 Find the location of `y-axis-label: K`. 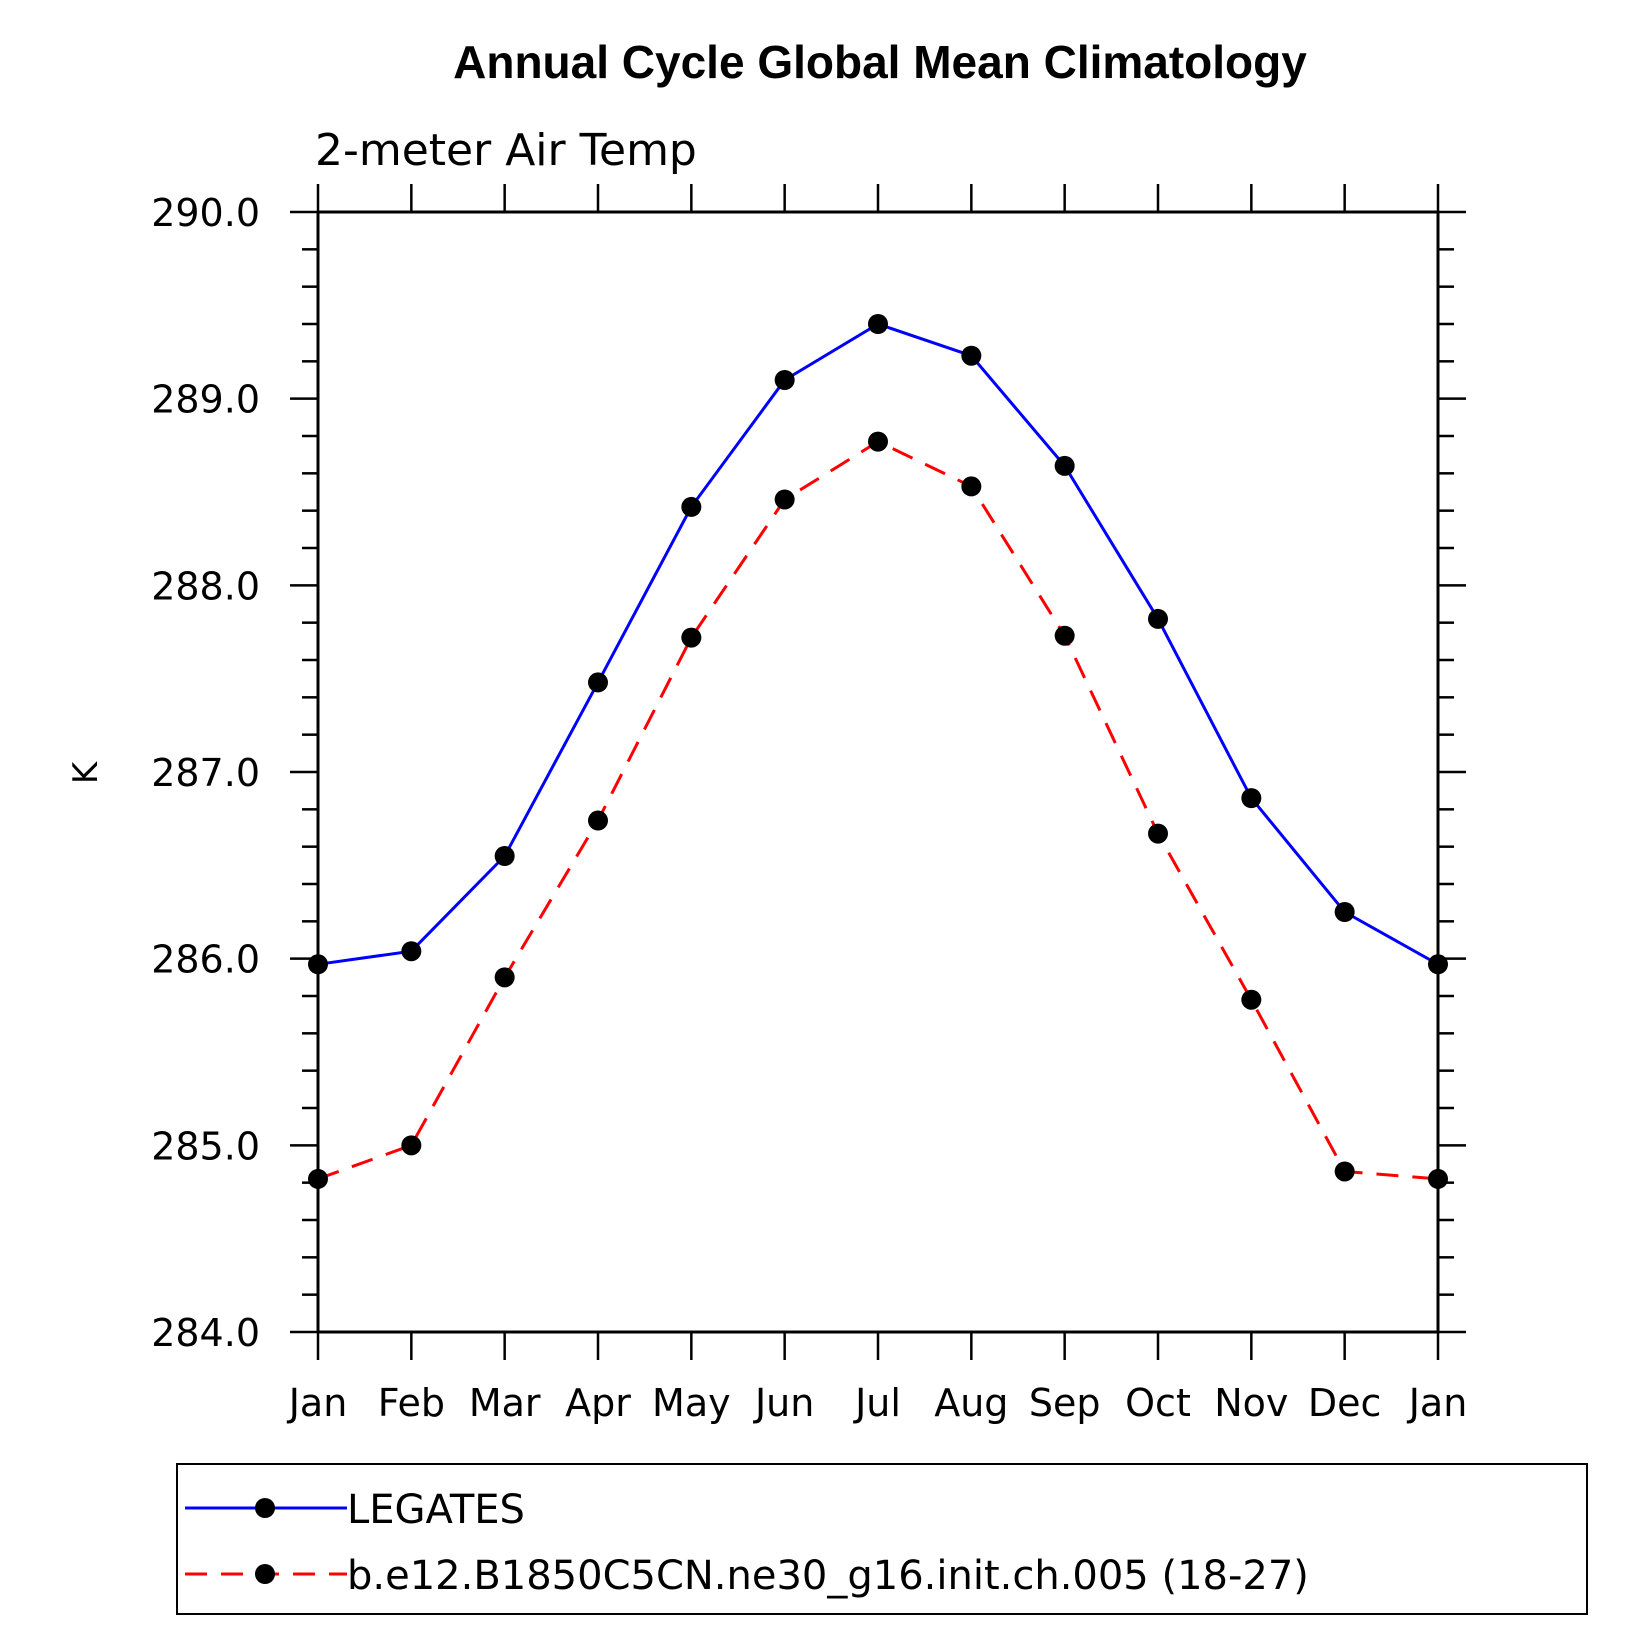

y-axis-label: K is located at coordinates (86, 772).